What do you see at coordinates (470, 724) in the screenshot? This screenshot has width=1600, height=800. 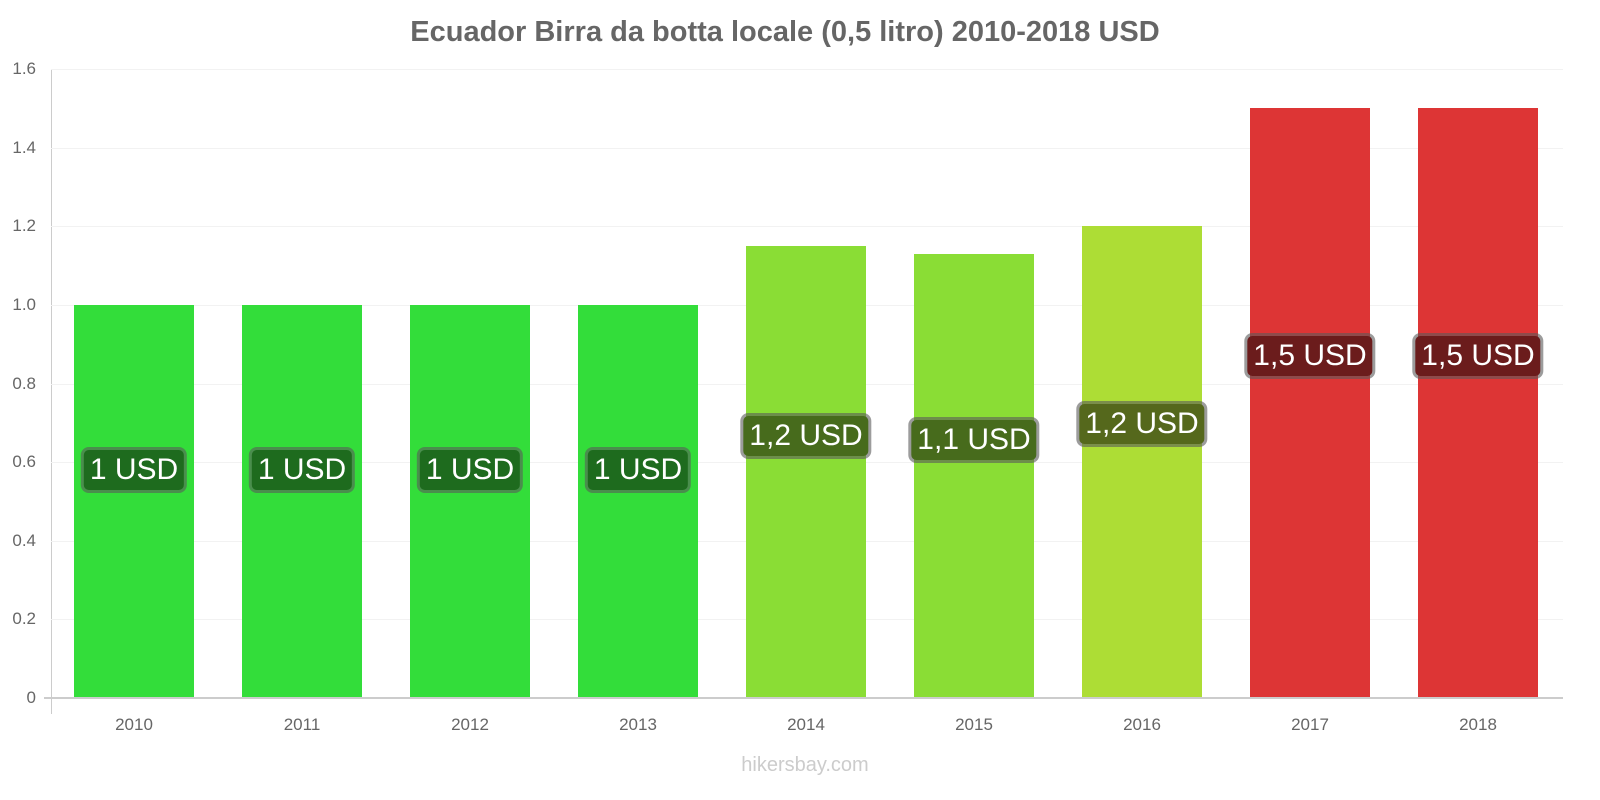 I see `x-tick-label: 2012` at bounding box center [470, 724].